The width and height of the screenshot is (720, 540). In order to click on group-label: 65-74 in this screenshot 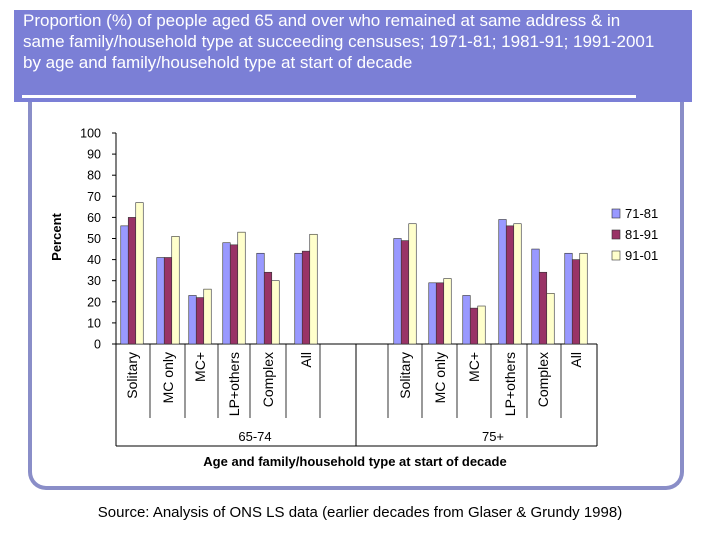, I will do `click(254, 436)`.